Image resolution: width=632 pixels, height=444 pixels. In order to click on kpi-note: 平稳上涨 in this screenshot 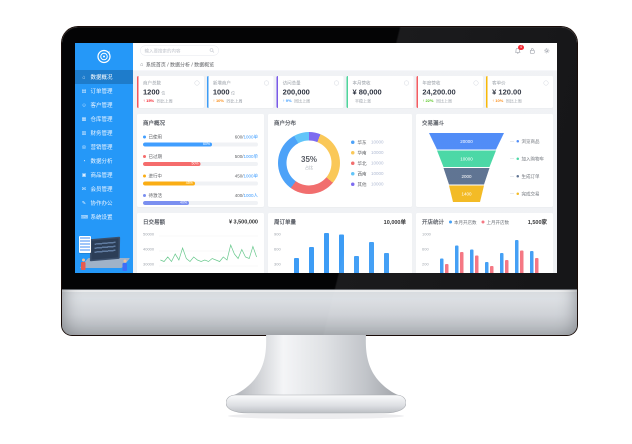, I will do `click(363, 101)`.